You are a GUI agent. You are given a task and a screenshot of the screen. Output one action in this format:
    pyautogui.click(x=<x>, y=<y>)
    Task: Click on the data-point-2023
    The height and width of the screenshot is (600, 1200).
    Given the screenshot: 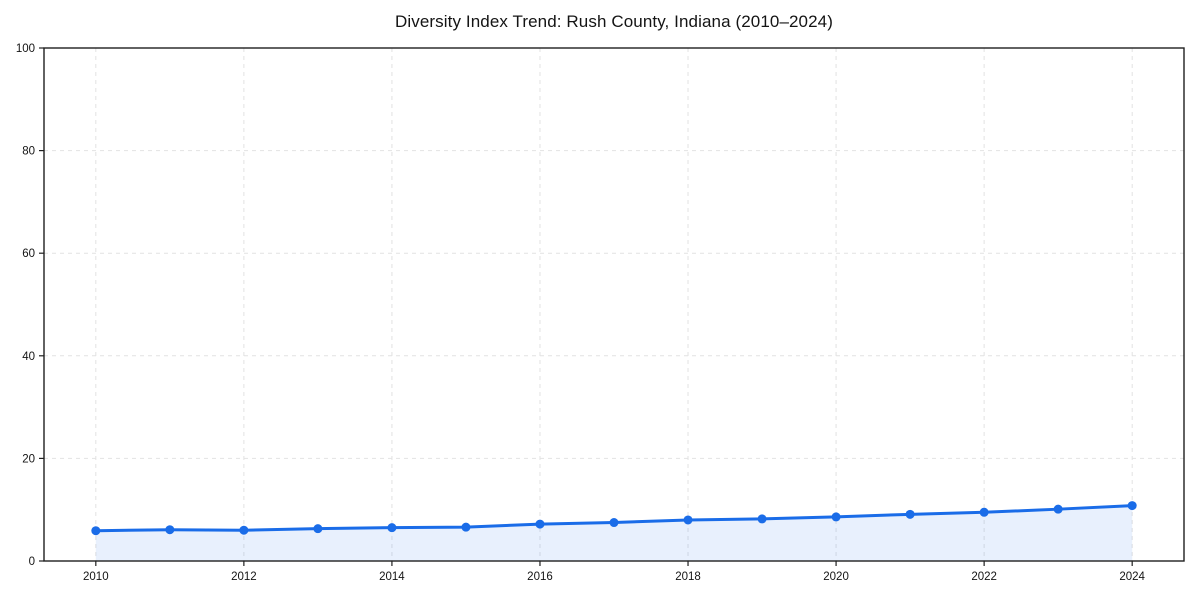 What is the action you would take?
    pyautogui.click(x=1058, y=509)
    